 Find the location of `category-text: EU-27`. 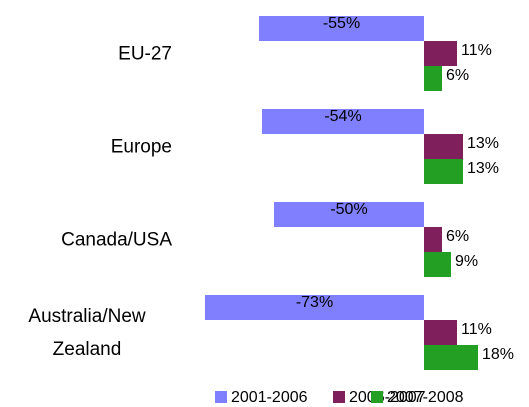

category-text: EU-27 is located at coordinates (145, 53).